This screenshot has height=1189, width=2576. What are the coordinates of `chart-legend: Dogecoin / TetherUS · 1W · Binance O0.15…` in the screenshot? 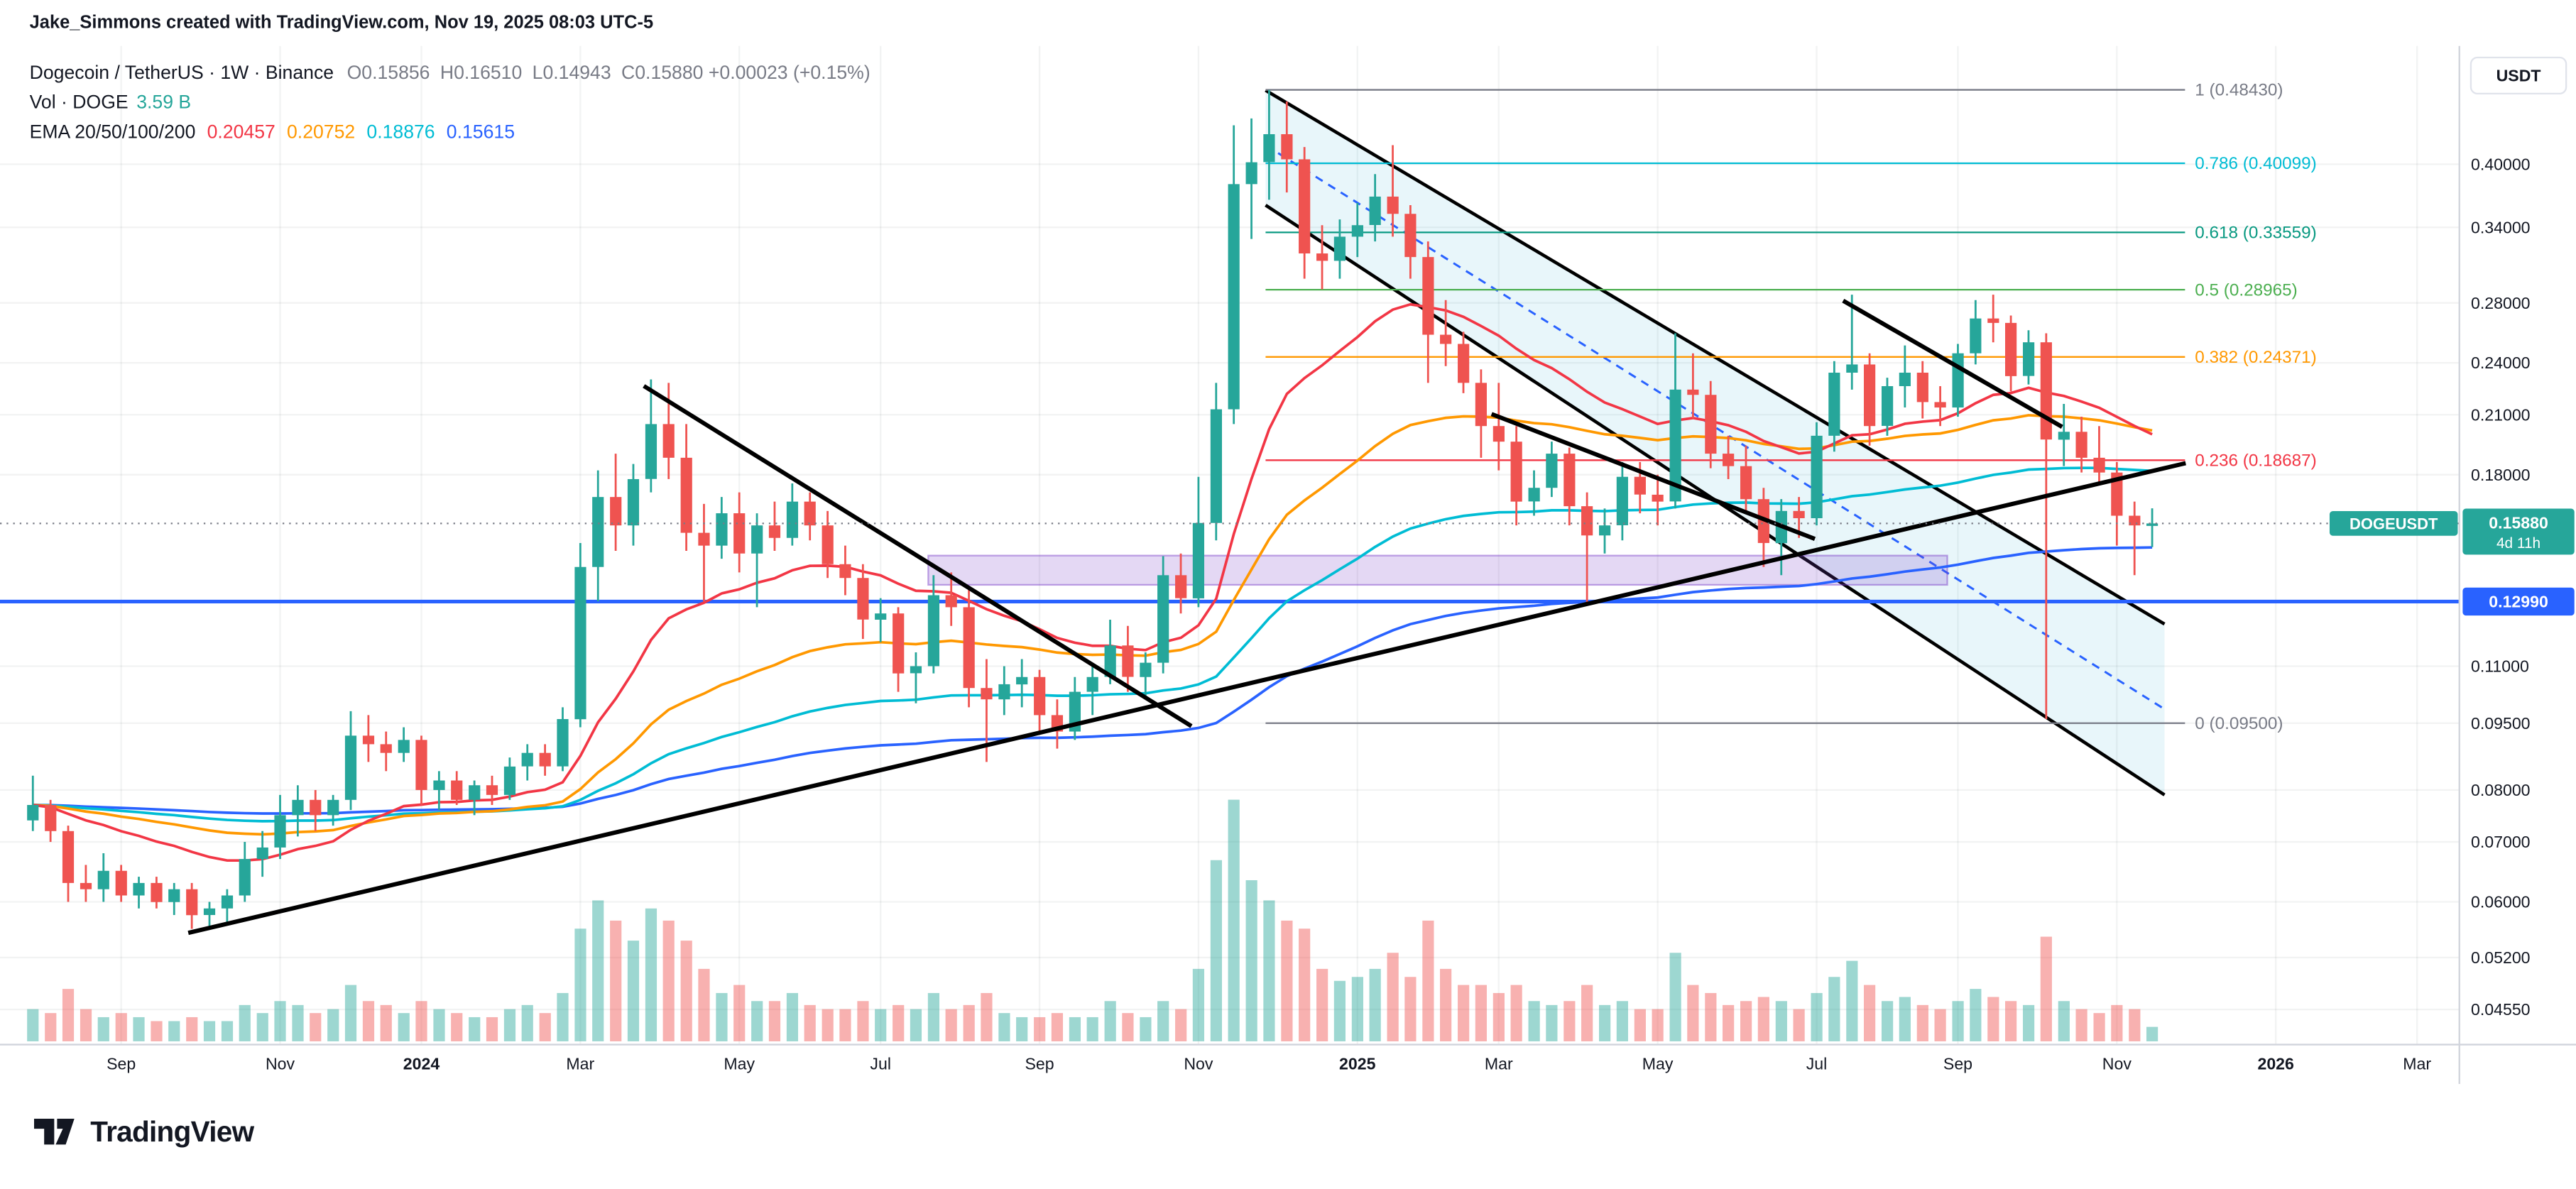 It's located at (450, 103).